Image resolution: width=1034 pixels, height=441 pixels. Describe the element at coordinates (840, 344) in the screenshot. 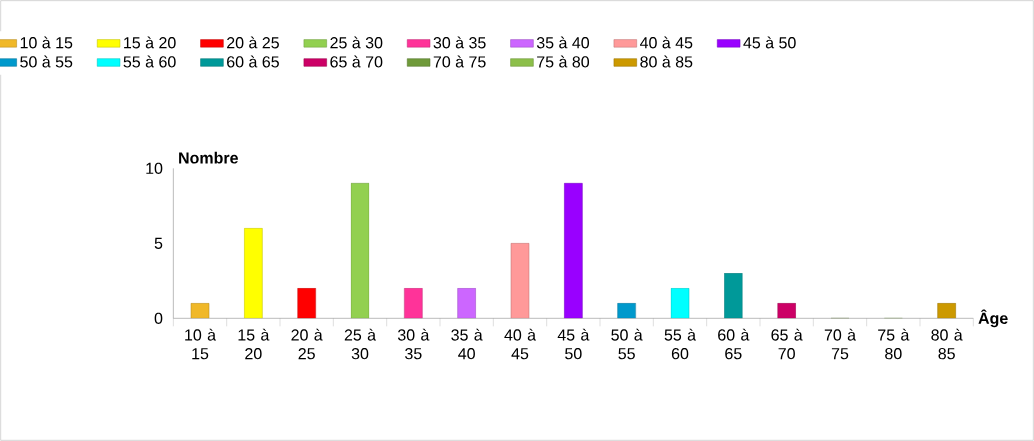

I see `x-tick-label: 70 à 75` at that location.